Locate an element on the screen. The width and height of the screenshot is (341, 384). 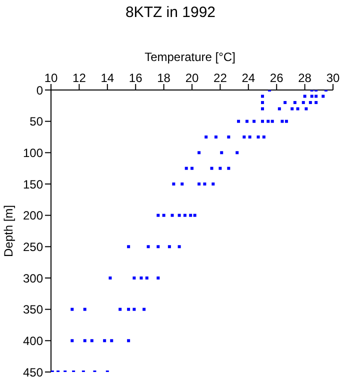
x-tick-label: 10 is located at coordinates (51, 78).